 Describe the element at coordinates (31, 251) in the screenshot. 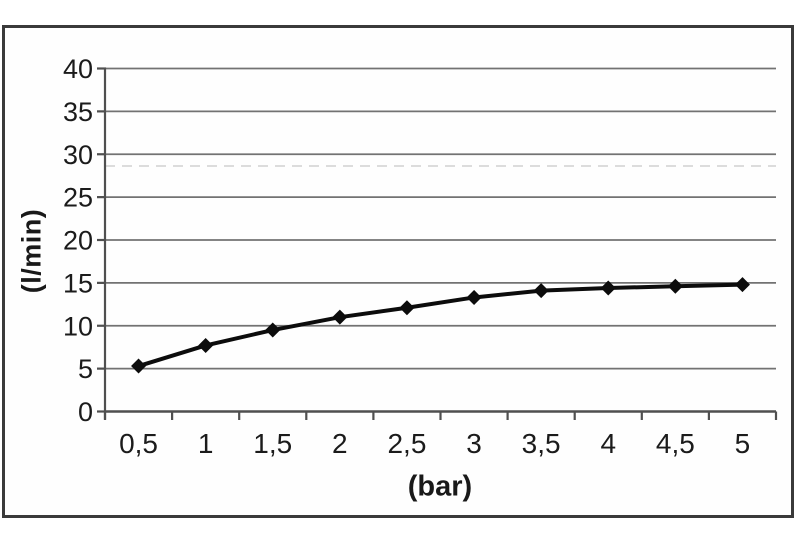

I see `y-axis-title: (l/min)` at that location.